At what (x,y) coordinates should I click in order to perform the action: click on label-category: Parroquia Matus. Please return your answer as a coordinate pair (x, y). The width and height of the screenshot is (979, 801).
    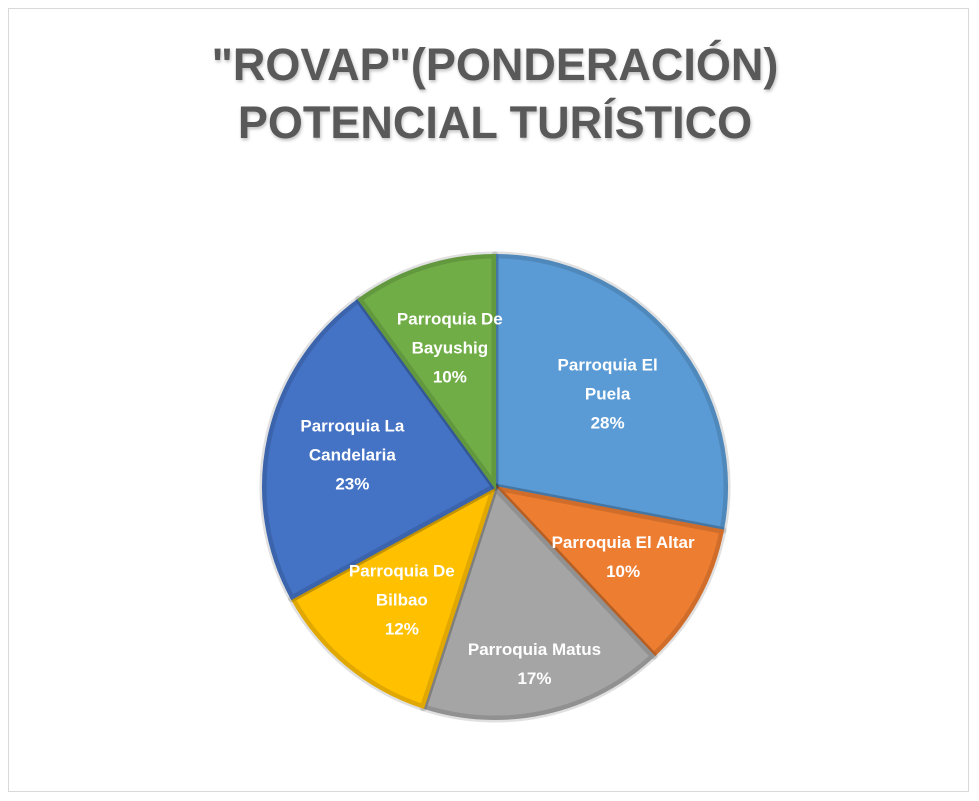
    Looking at the image, I should click on (534, 649).